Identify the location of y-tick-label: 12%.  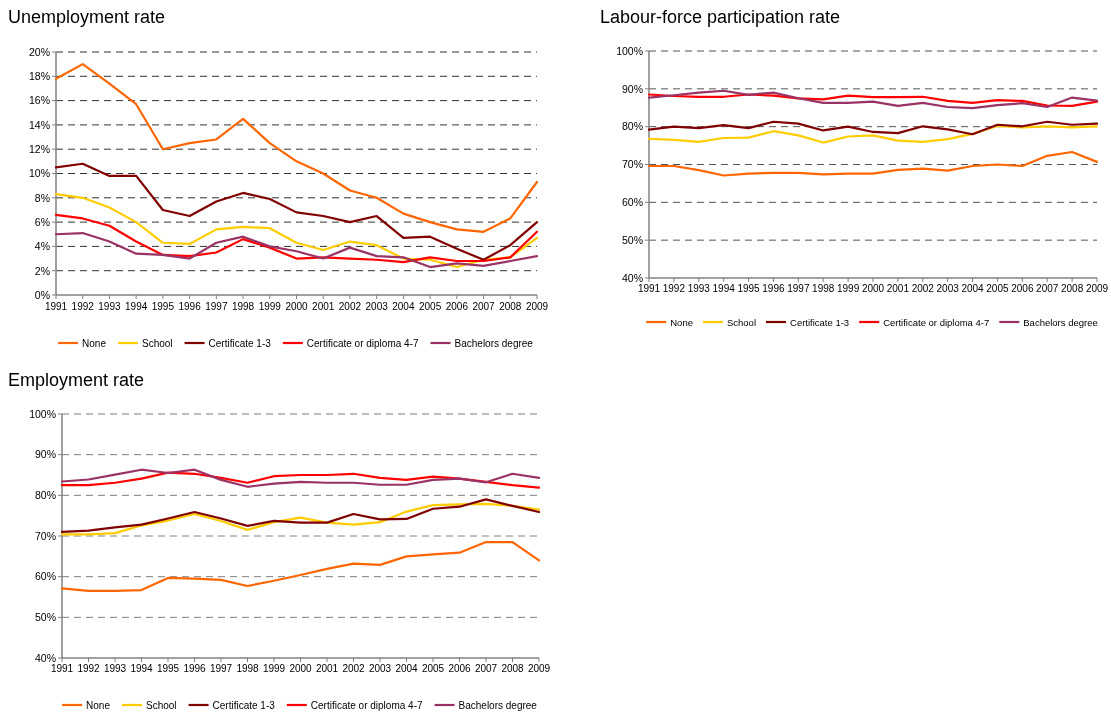
(39, 149).